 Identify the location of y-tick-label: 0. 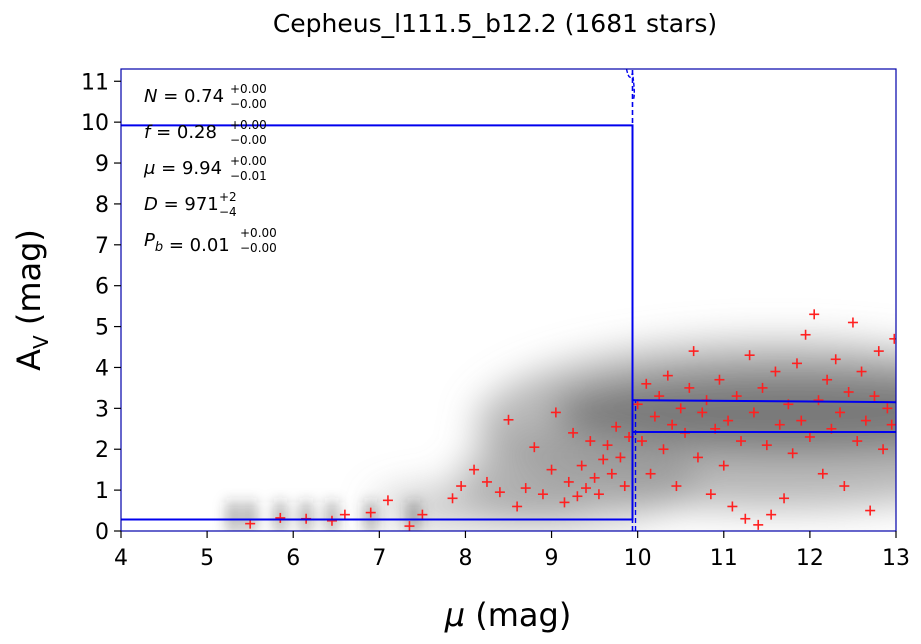
(102, 532).